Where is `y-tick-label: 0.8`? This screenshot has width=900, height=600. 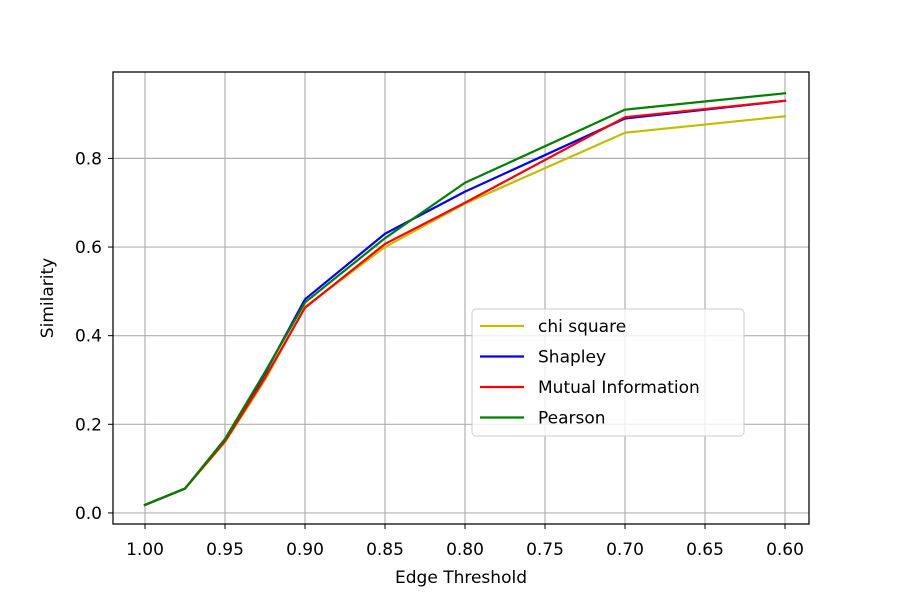
y-tick-label: 0.8 is located at coordinates (88, 159).